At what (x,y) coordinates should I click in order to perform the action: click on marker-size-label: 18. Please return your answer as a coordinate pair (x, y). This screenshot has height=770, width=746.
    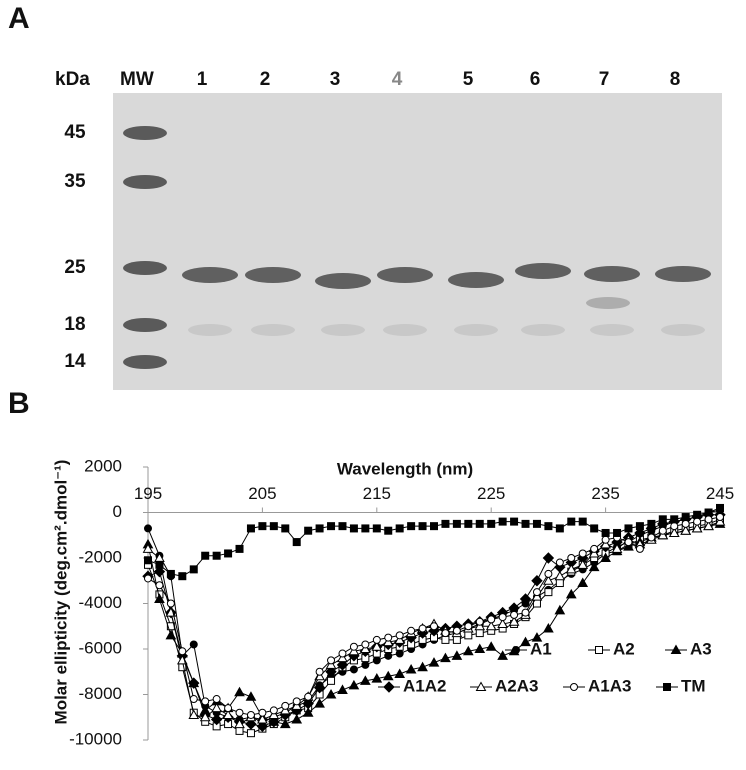
    Looking at the image, I should click on (74, 324).